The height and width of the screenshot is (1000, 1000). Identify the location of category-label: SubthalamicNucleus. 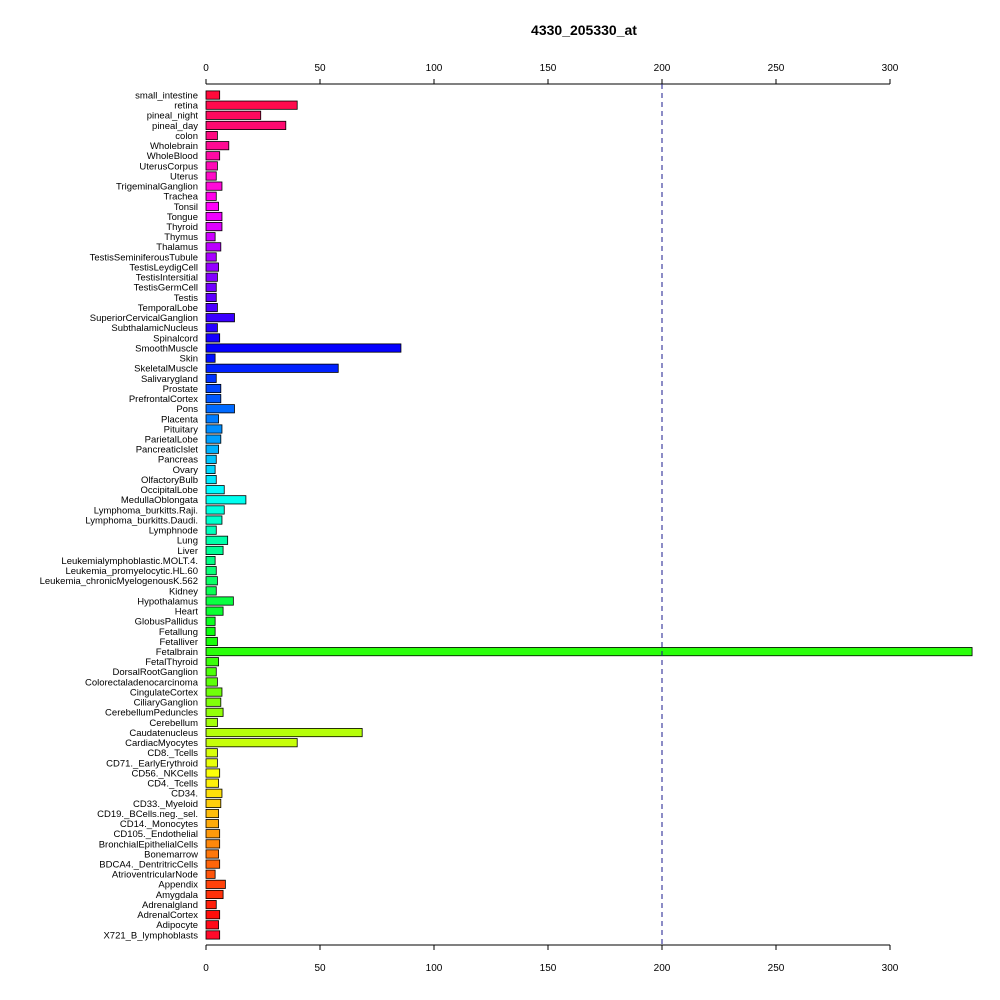
(154, 328).